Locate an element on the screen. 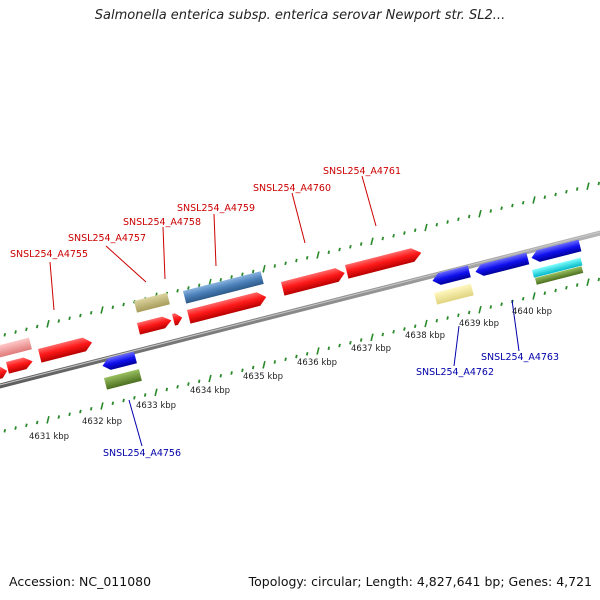 This screenshot has width=600, height=600. scale-label: 4631 kbp is located at coordinates (49, 437).